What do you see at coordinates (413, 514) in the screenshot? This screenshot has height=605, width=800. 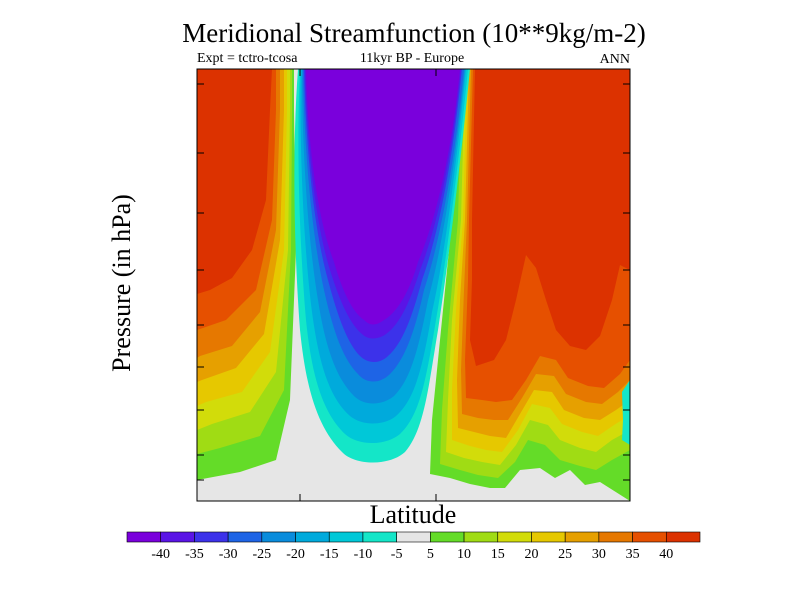 I see `x-axis-label: Latitude` at bounding box center [413, 514].